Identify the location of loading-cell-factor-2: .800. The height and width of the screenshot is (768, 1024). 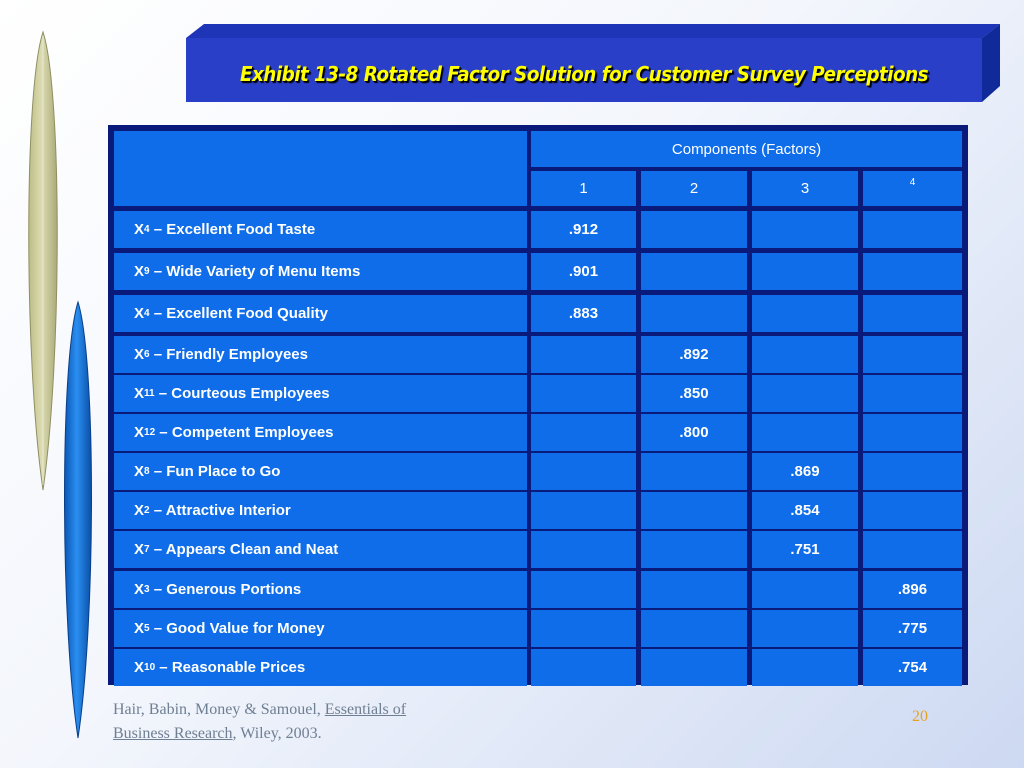
(694, 432).